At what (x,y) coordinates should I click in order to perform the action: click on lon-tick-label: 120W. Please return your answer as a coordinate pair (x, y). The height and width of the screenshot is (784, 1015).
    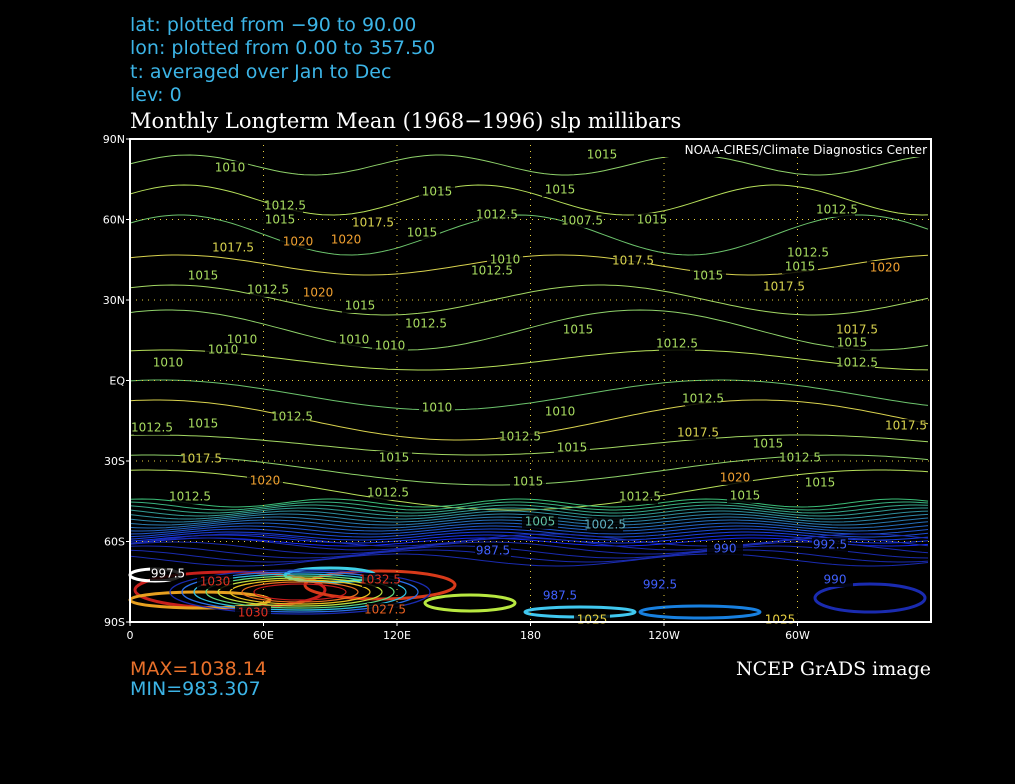
    Looking at the image, I should click on (664, 635).